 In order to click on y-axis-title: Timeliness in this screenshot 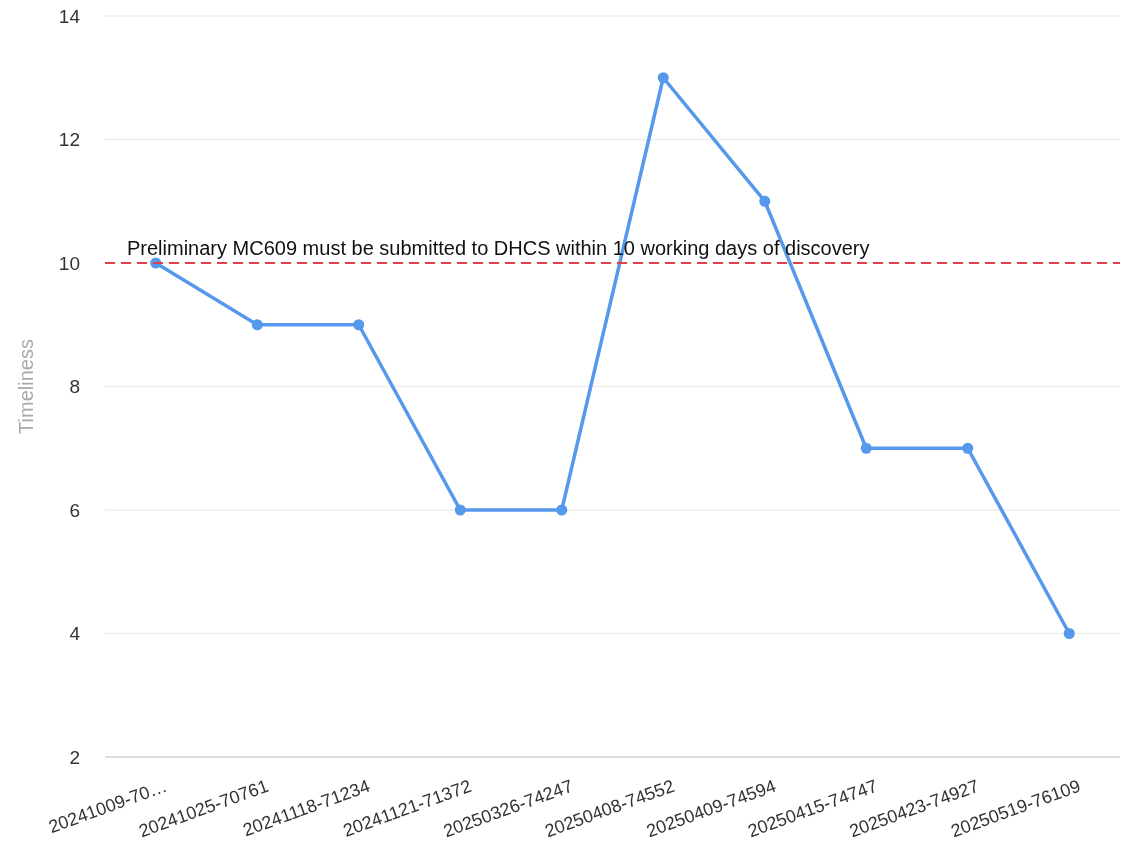, I will do `click(26, 386)`.